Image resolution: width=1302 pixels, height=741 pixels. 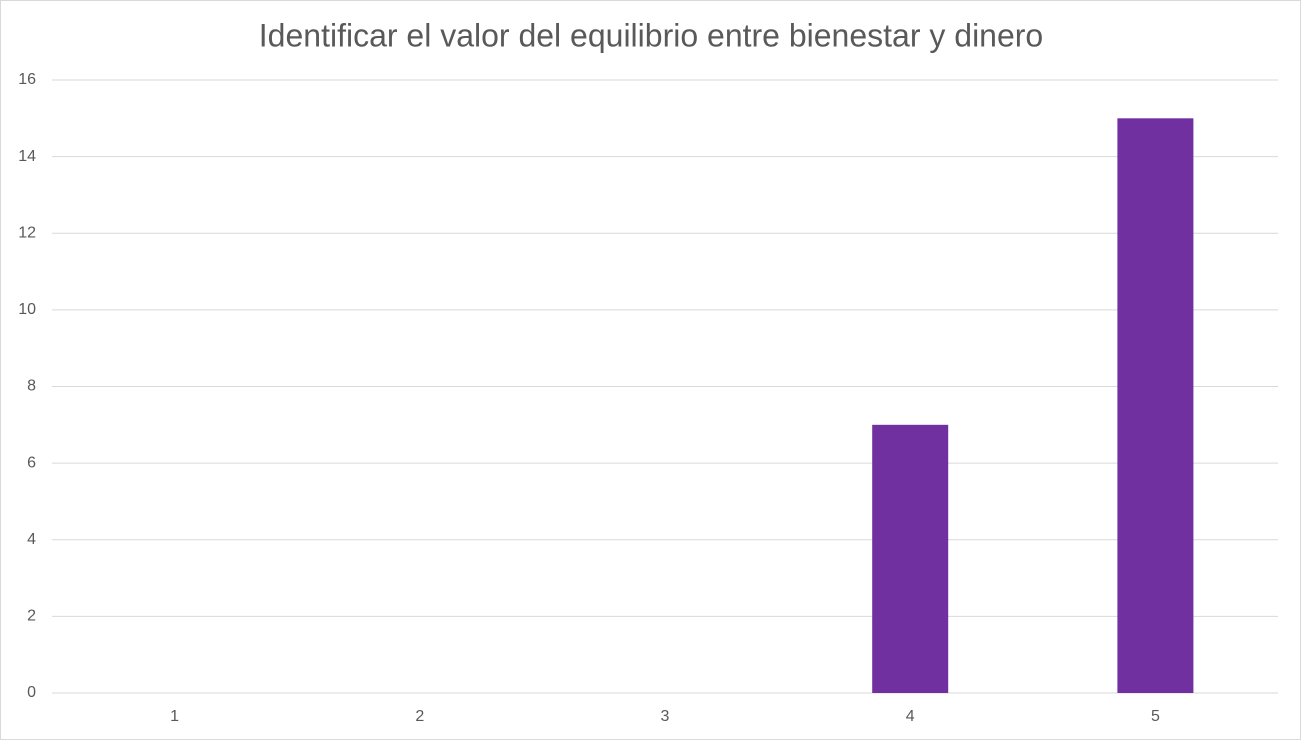 I want to click on x-tick-label: 3, so click(x=665, y=716).